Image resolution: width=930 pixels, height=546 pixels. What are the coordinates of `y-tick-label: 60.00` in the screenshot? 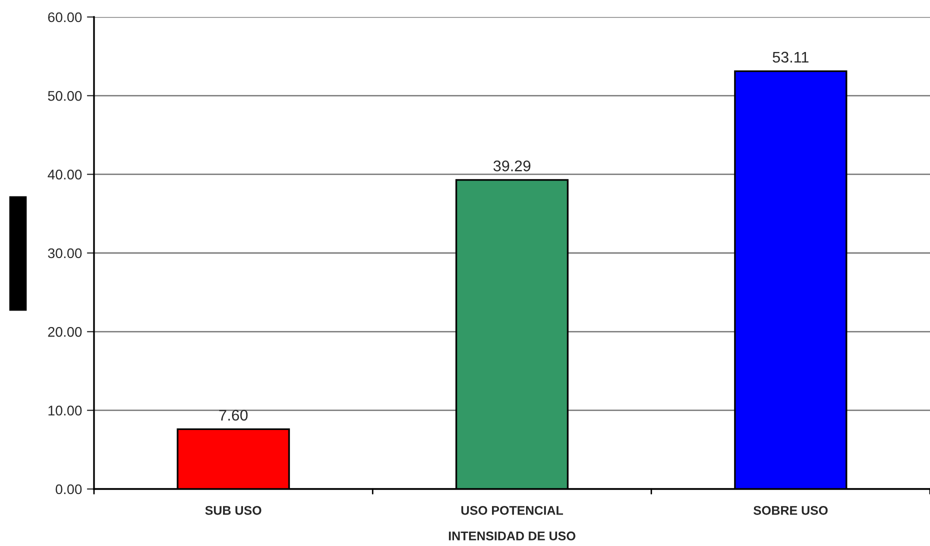 It's located at (65, 17).